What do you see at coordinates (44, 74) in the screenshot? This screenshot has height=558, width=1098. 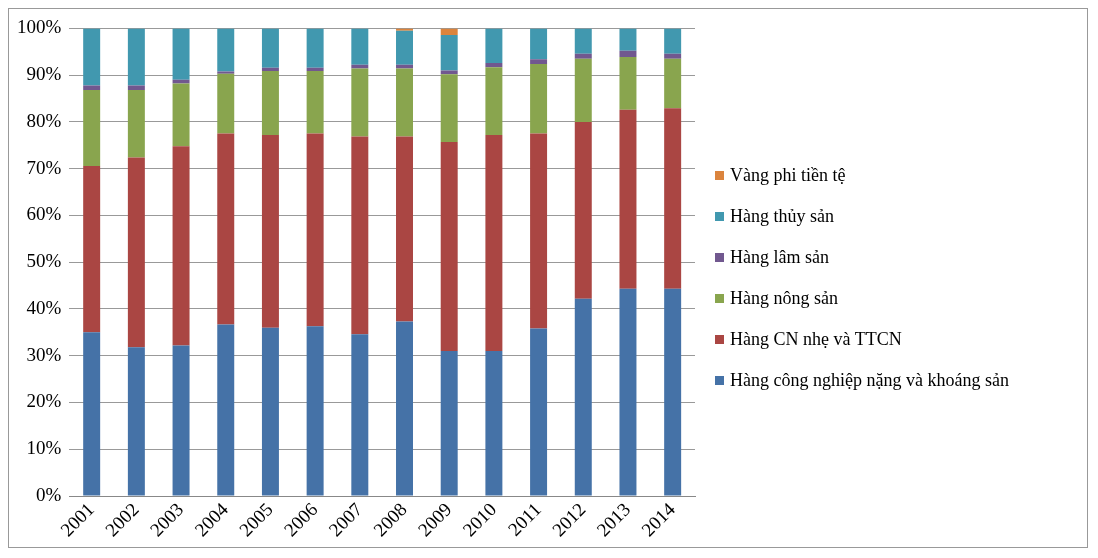 I see `y-tick-label: 90%` at bounding box center [44, 74].